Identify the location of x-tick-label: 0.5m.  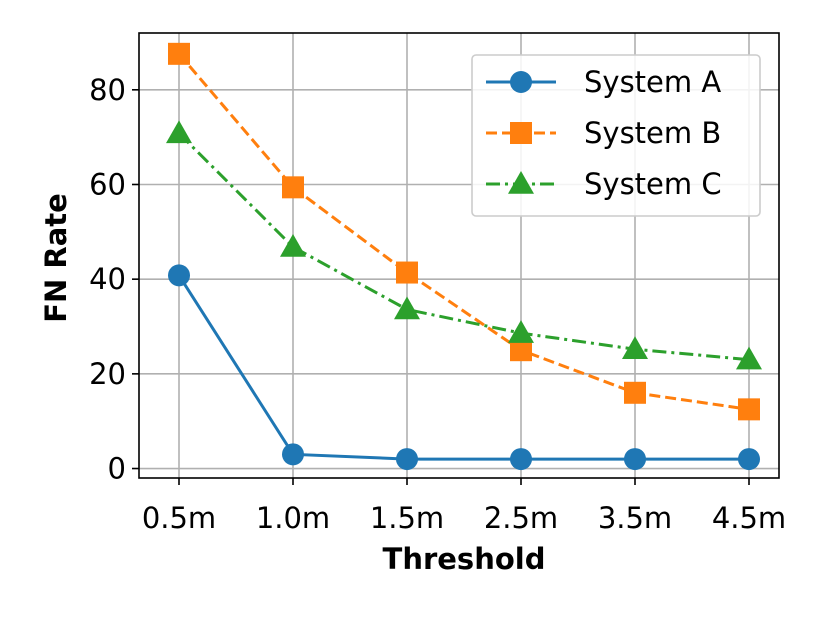
(179, 518).